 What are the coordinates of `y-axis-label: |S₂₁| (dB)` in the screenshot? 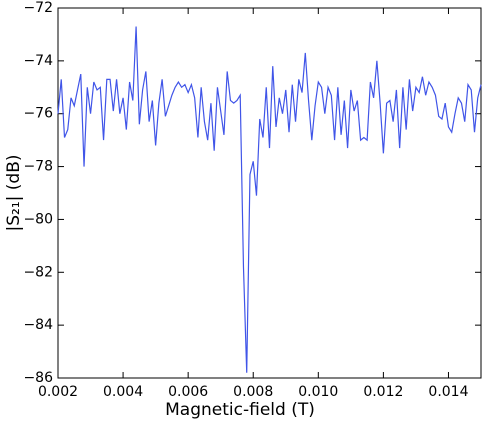 It's located at (14, 193).